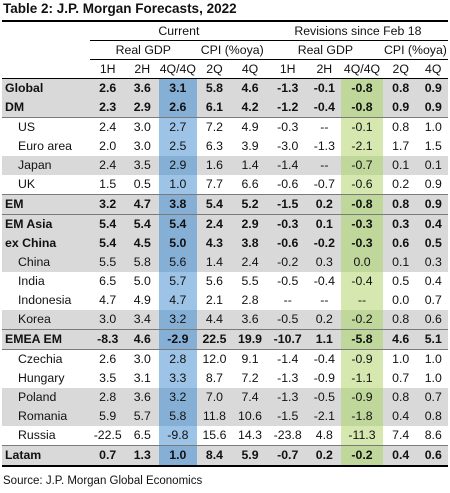 The width and height of the screenshot is (450, 493). I want to click on source-note: Source: J.P. Morgan Global Economics, so click(103, 481).